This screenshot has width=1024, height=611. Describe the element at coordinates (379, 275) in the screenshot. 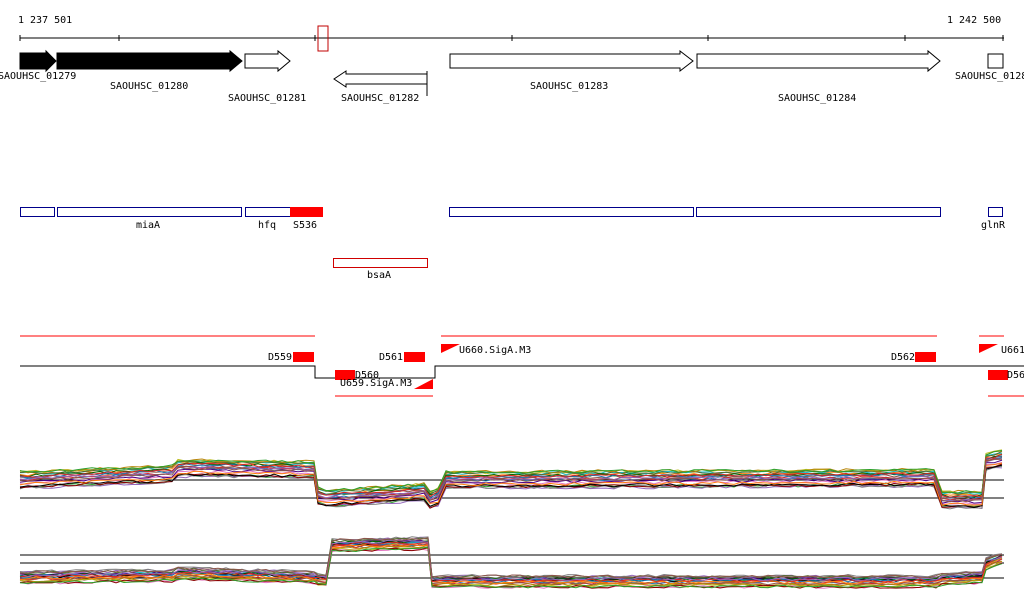

I see `annotation-label-bsaA: bsaA` at that location.